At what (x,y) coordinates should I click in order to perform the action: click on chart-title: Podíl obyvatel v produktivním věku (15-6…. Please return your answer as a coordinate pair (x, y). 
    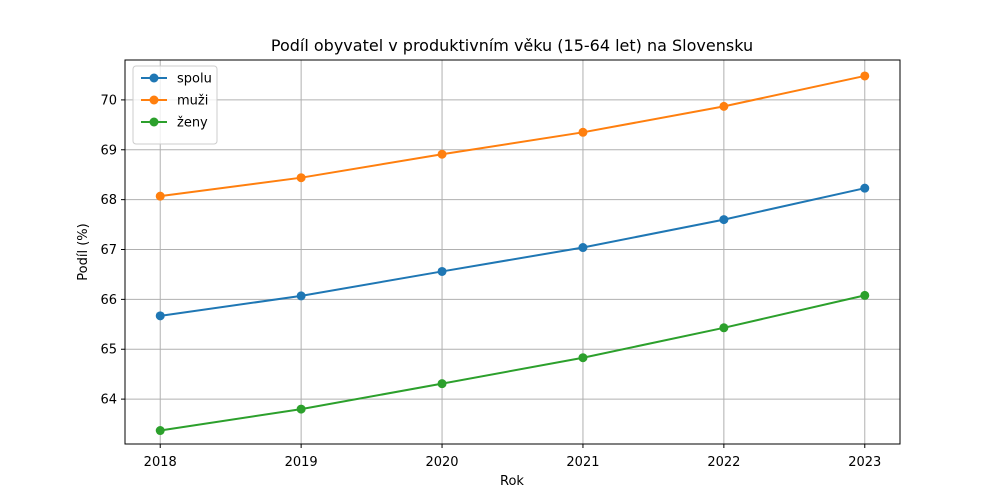
    Looking at the image, I should click on (512, 45).